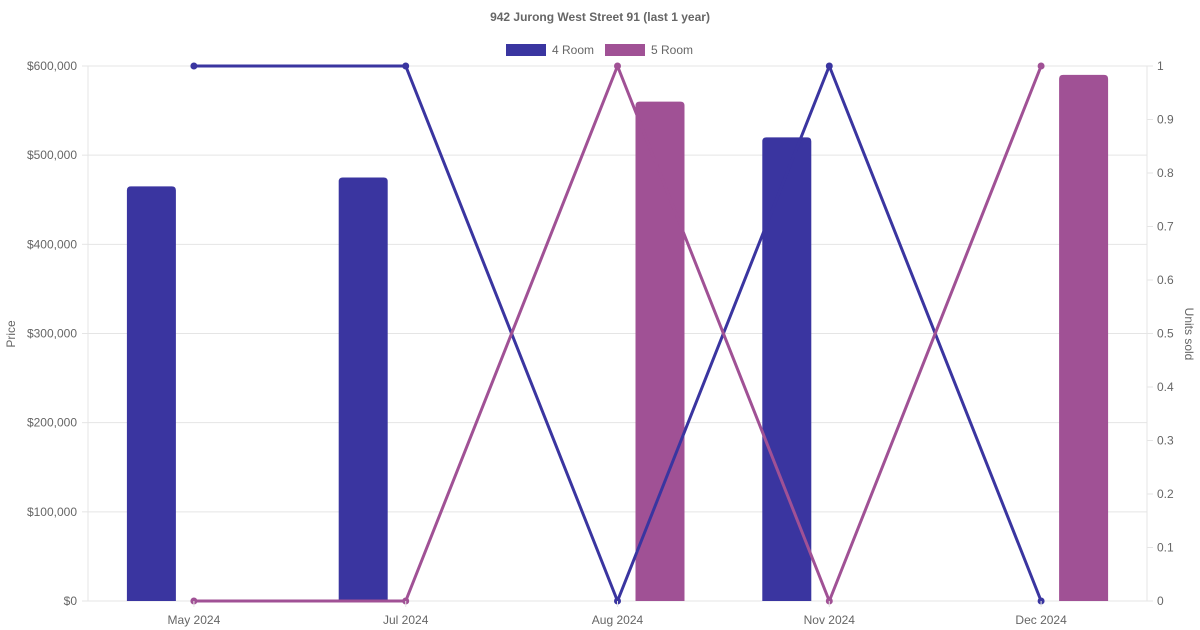 Image resolution: width=1200 pixels, height=630 pixels. I want to click on chart-title: 942 Jurong West Street 91 (last 1 year), so click(600, 17).